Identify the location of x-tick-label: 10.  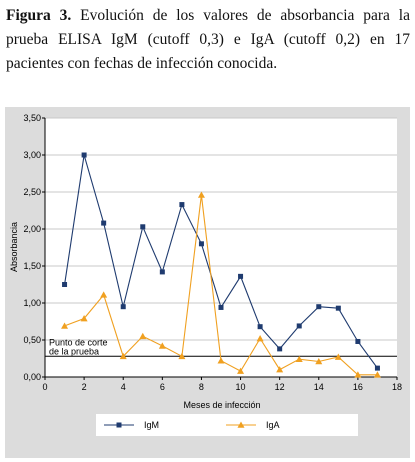
(241, 387).